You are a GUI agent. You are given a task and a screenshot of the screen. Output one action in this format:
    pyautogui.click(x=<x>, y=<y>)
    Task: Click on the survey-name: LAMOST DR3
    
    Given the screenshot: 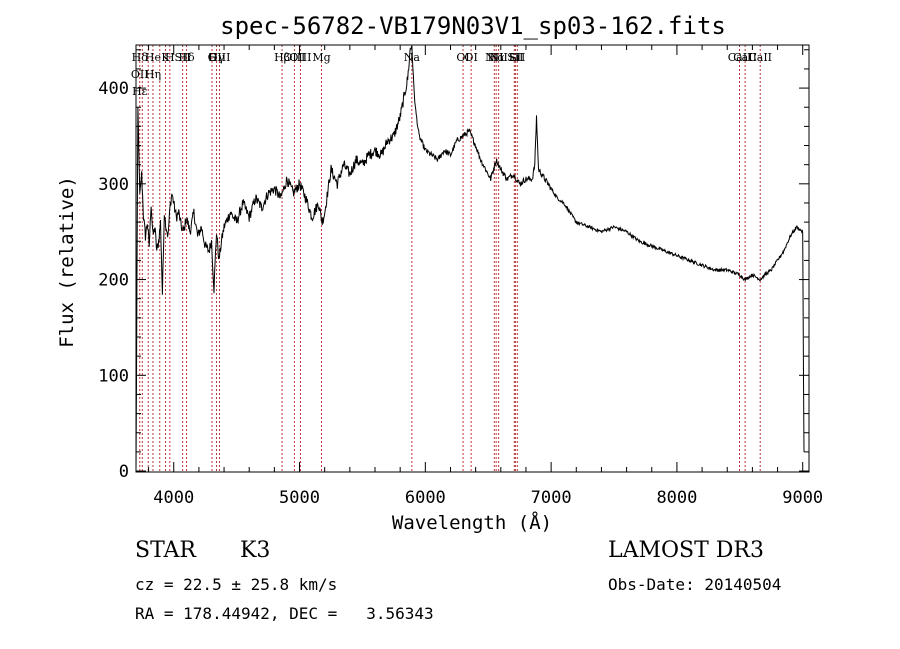 What is the action you would take?
    pyautogui.click(x=686, y=550)
    